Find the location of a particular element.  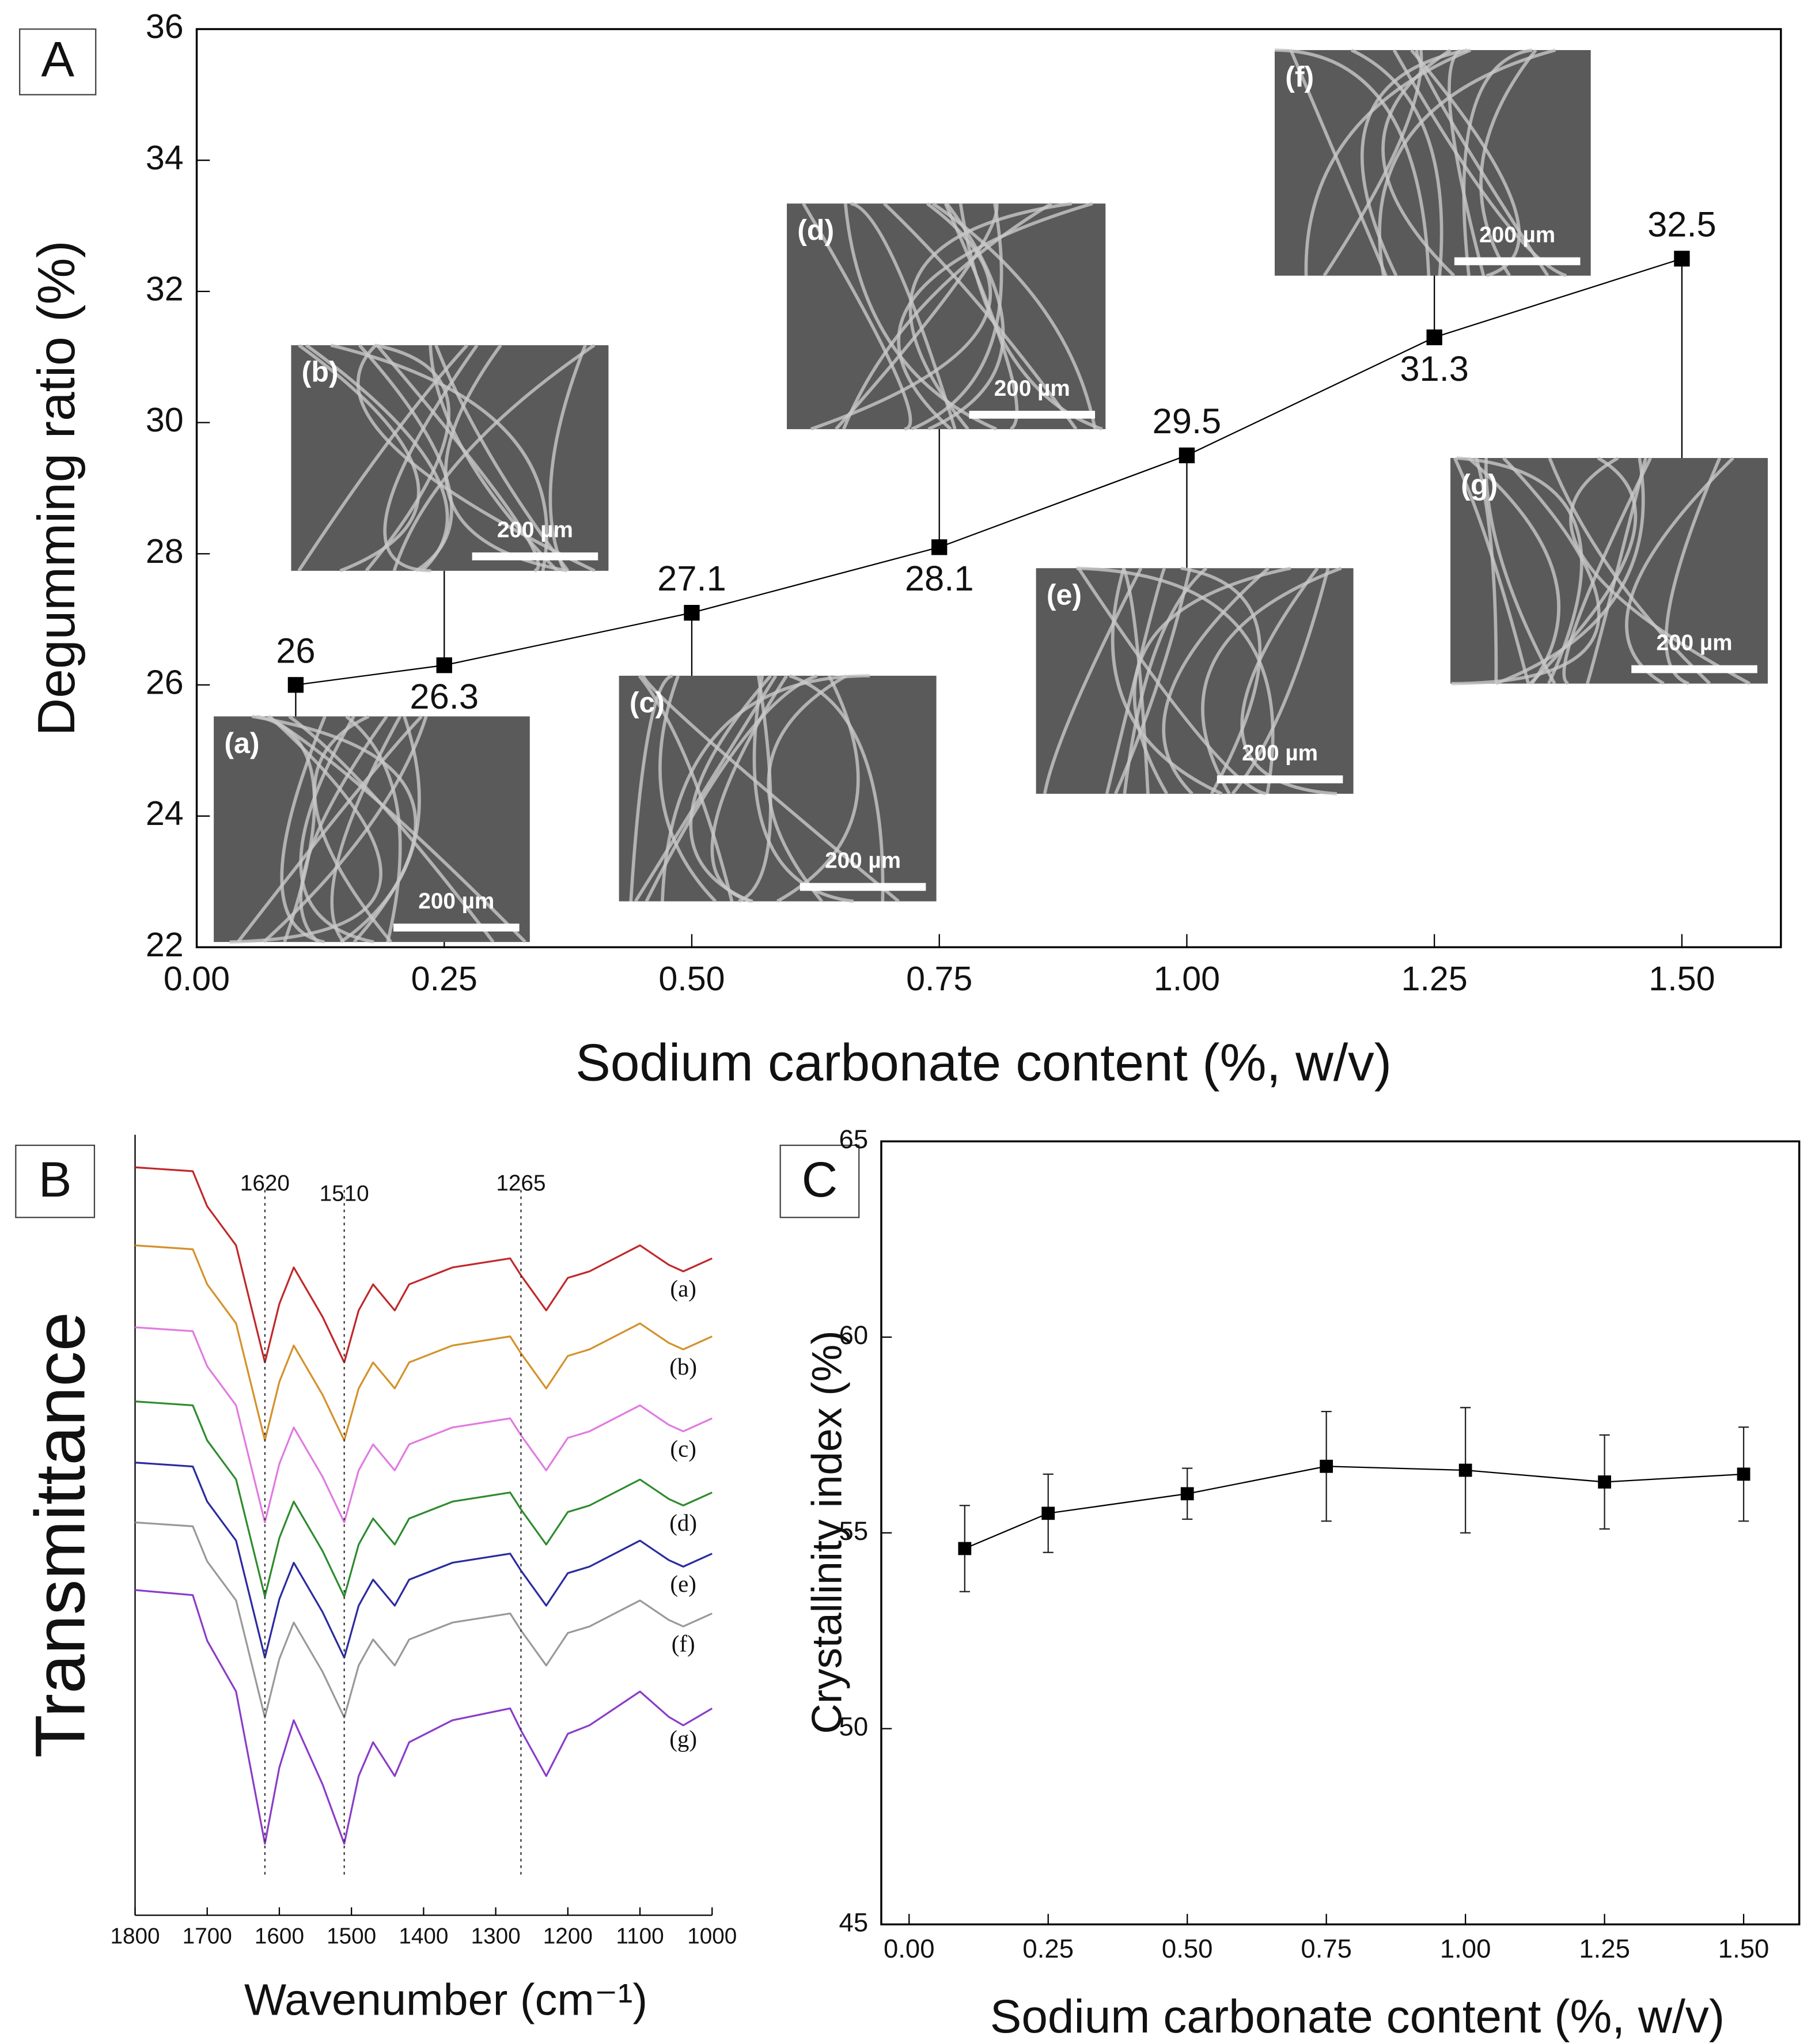

x-tick-label: 1600 is located at coordinates (279, 1936).